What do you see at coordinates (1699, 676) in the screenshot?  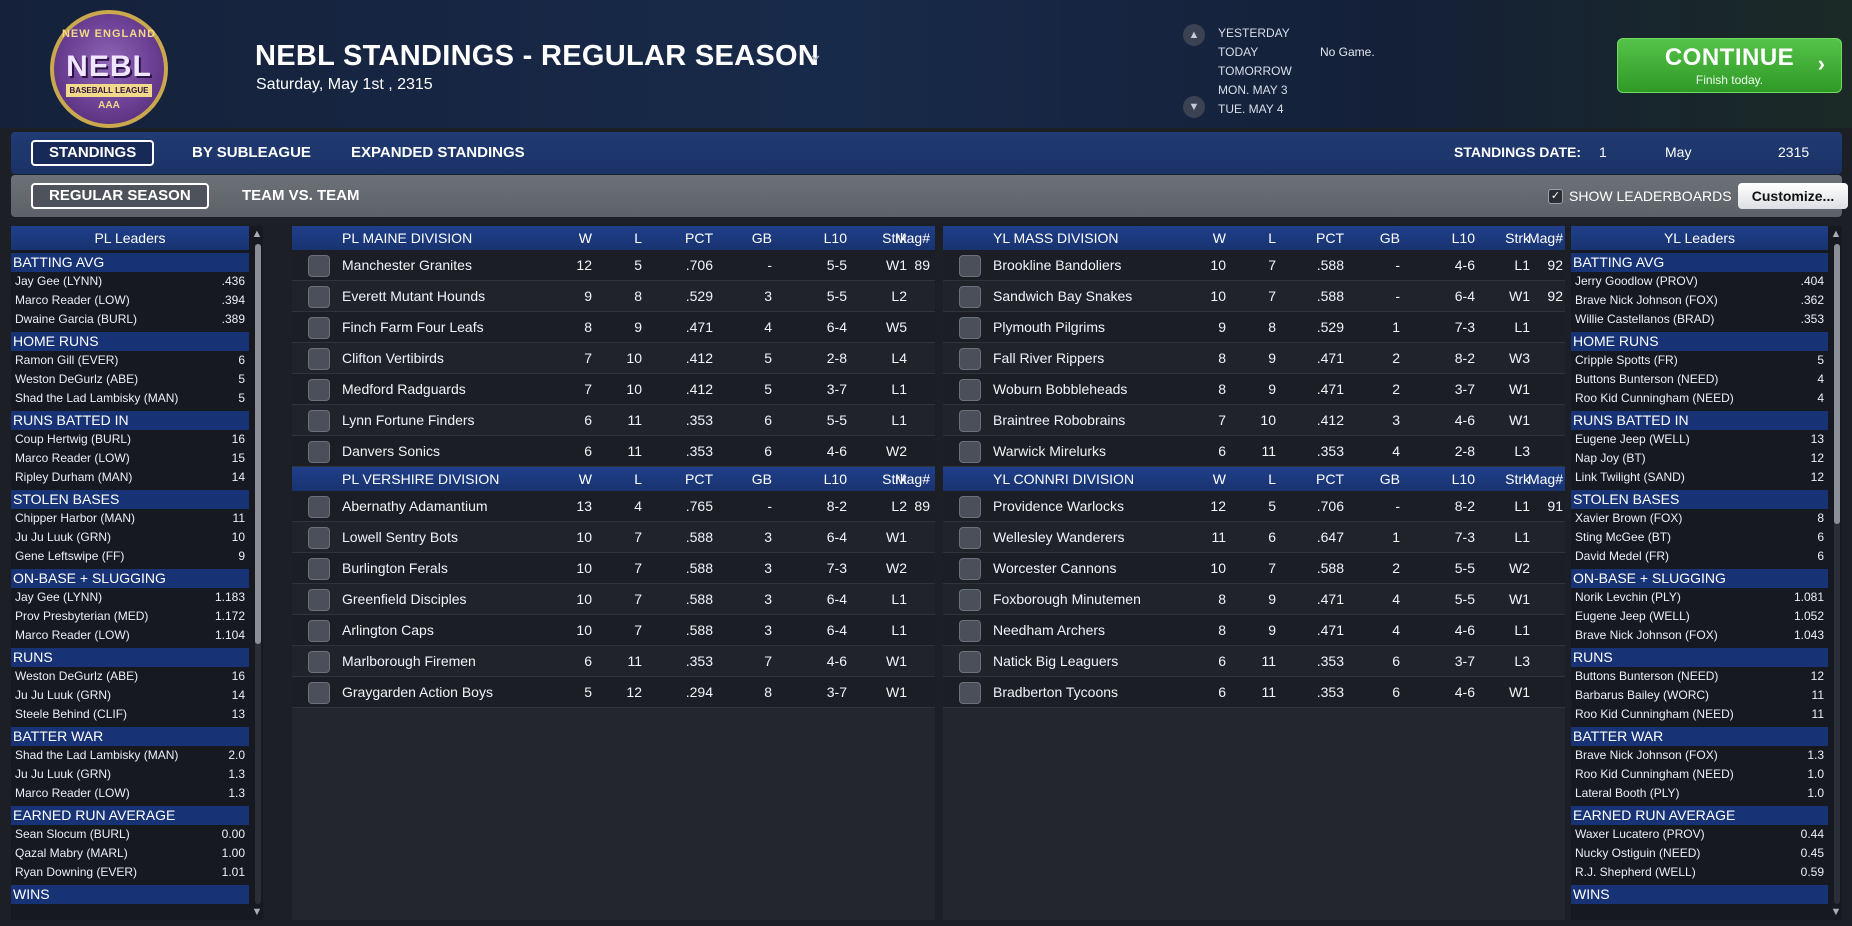 I see `leader-row: Buttons Bunterson (NEED) 12` at bounding box center [1699, 676].